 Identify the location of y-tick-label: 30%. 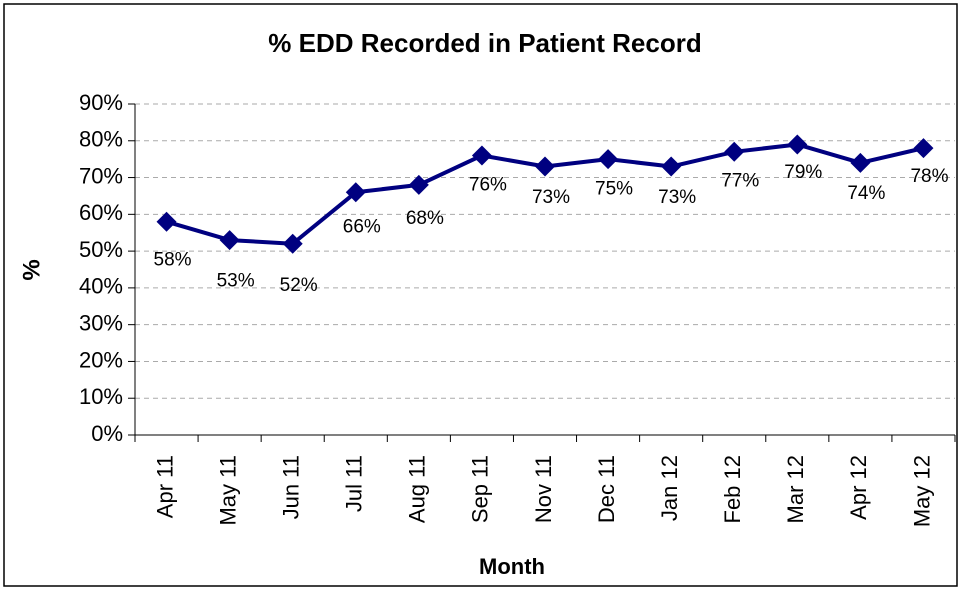
(101, 322).